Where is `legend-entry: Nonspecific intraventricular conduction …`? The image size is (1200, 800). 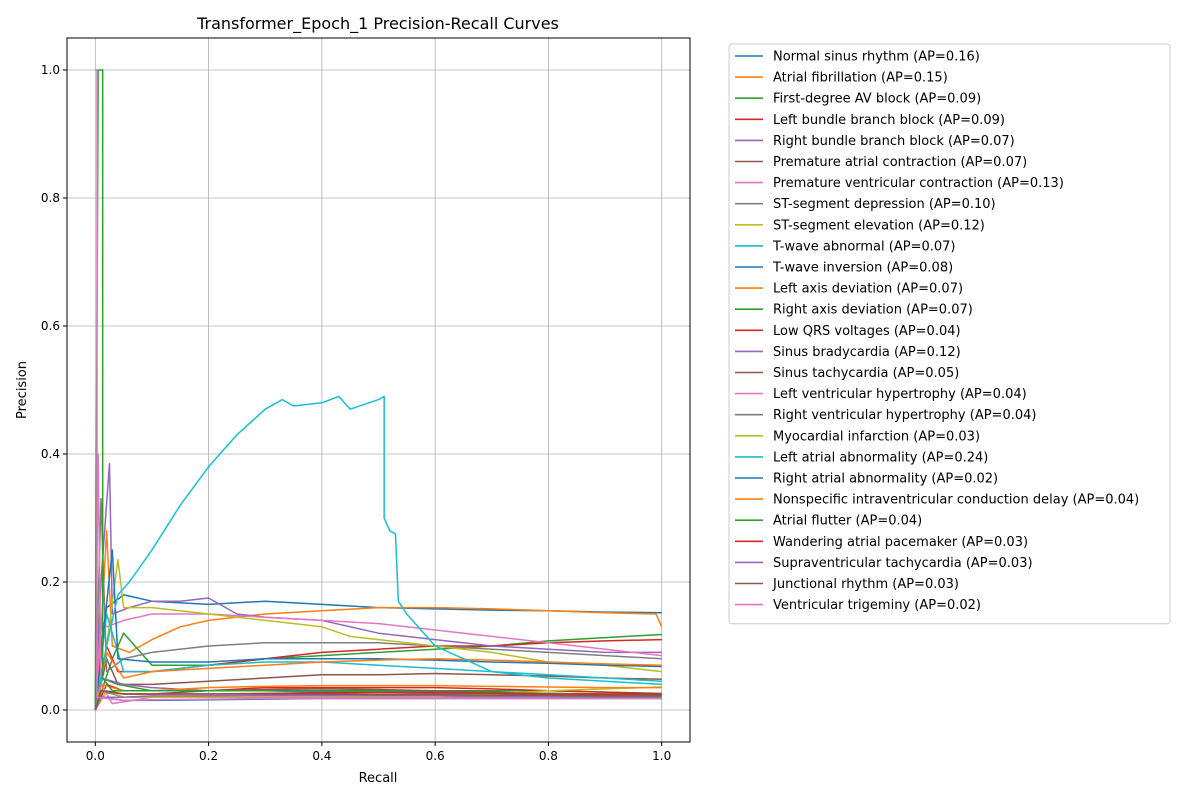 legend-entry: Nonspecific intraventricular conduction … is located at coordinates (956, 500).